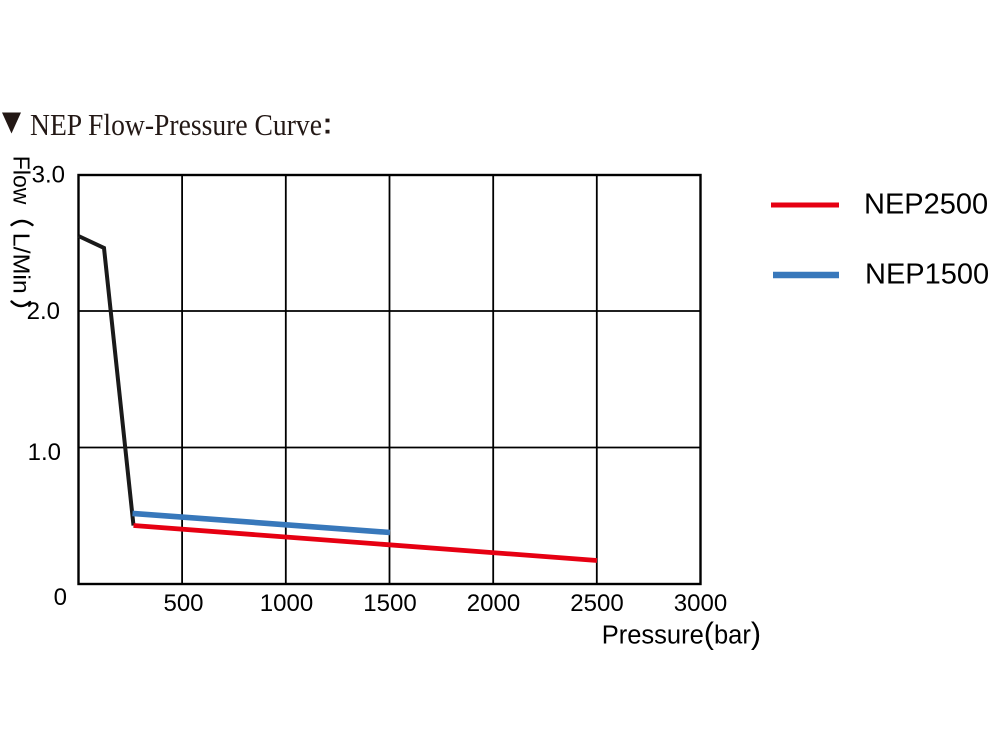 The height and width of the screenshot is (750, 1000). What do you see at coordinates (22, 263) in the screenshot?
I see `svg-text: L/Min` at bounding box center [22, 263].